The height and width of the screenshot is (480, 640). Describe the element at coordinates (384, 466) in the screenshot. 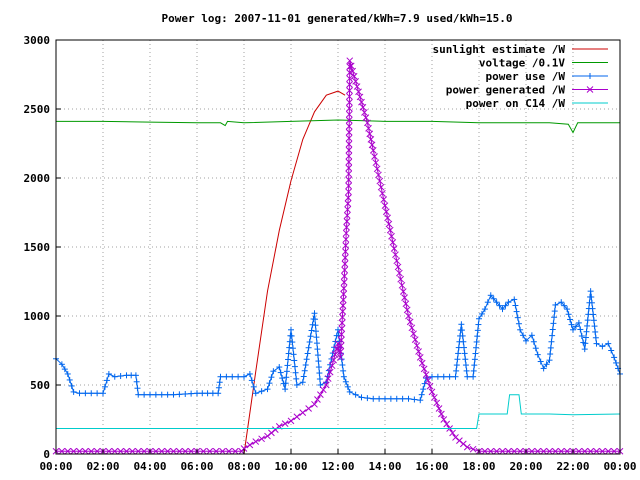

I see `x-tick-label: 14:00` at that location.